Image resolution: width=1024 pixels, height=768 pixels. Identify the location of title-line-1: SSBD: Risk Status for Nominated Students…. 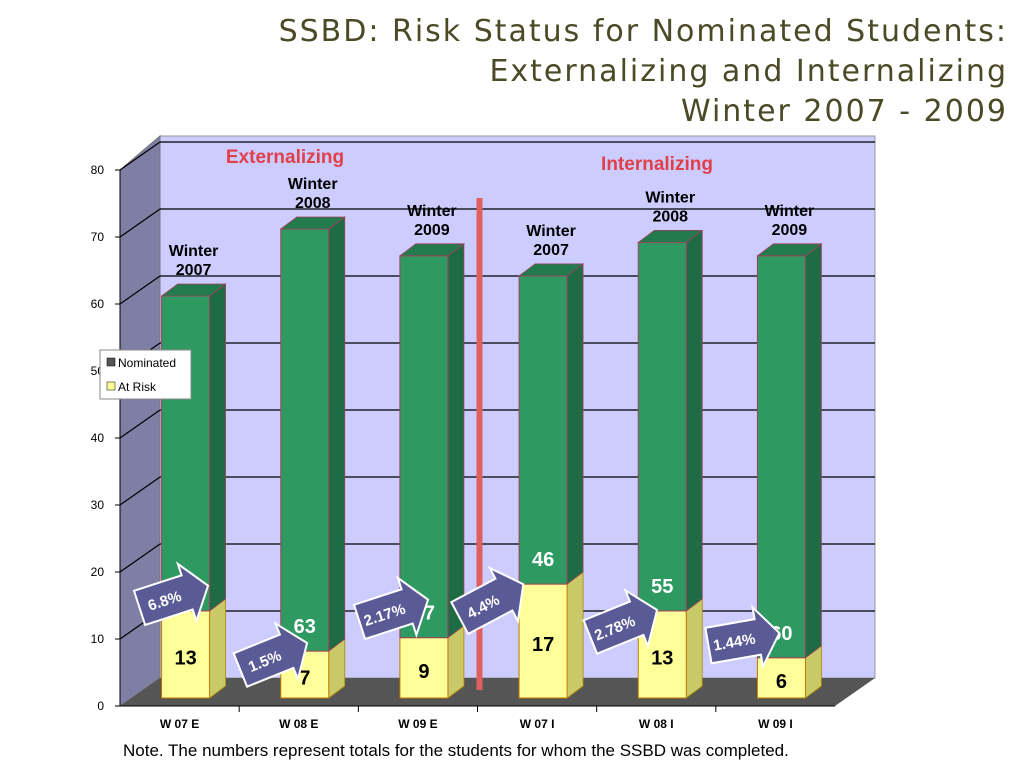
(643, 31).